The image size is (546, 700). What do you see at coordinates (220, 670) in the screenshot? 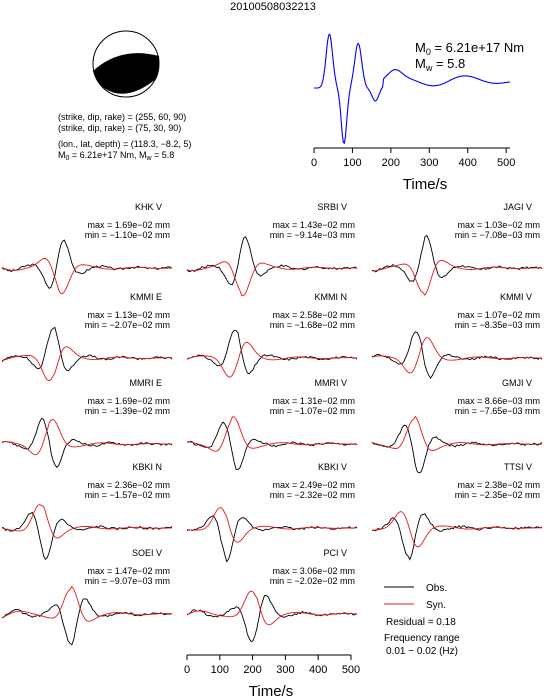
I see `bottom-tick-label: 100` at bounding box center [220, 670].